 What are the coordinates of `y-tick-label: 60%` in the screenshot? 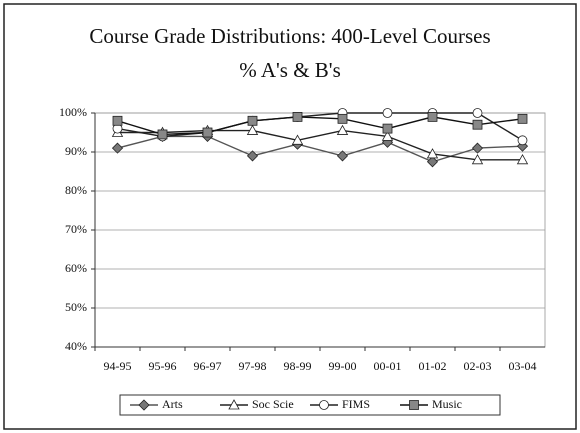 It's located at (76, 268).